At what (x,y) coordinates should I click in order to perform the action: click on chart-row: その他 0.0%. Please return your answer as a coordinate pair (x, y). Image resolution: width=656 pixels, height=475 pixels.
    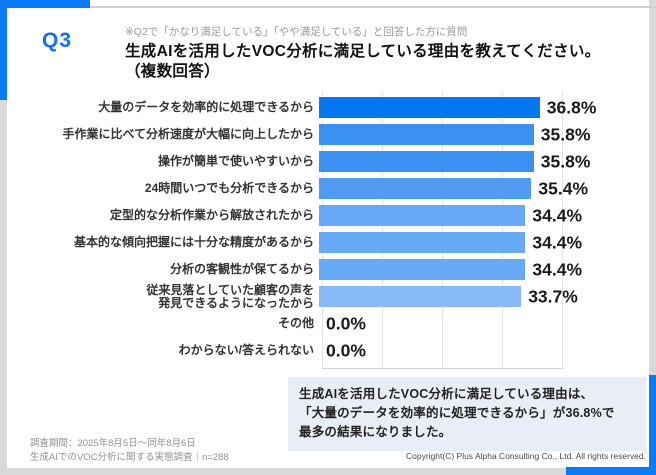
    Looking at the image, I should click on (338, 323).